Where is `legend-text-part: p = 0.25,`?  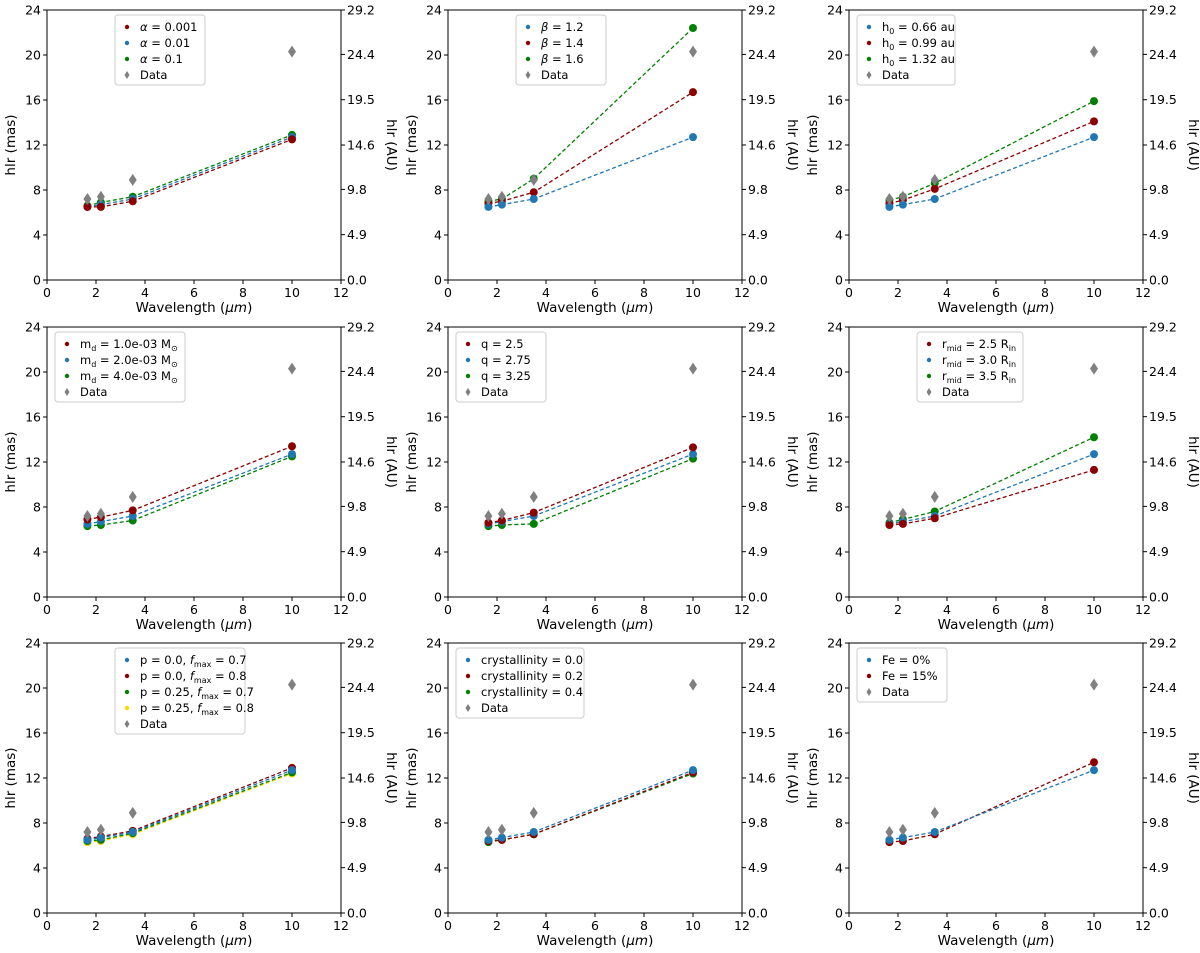 legend-text-part: p = 0.25, is located at coordinates (168, 692).